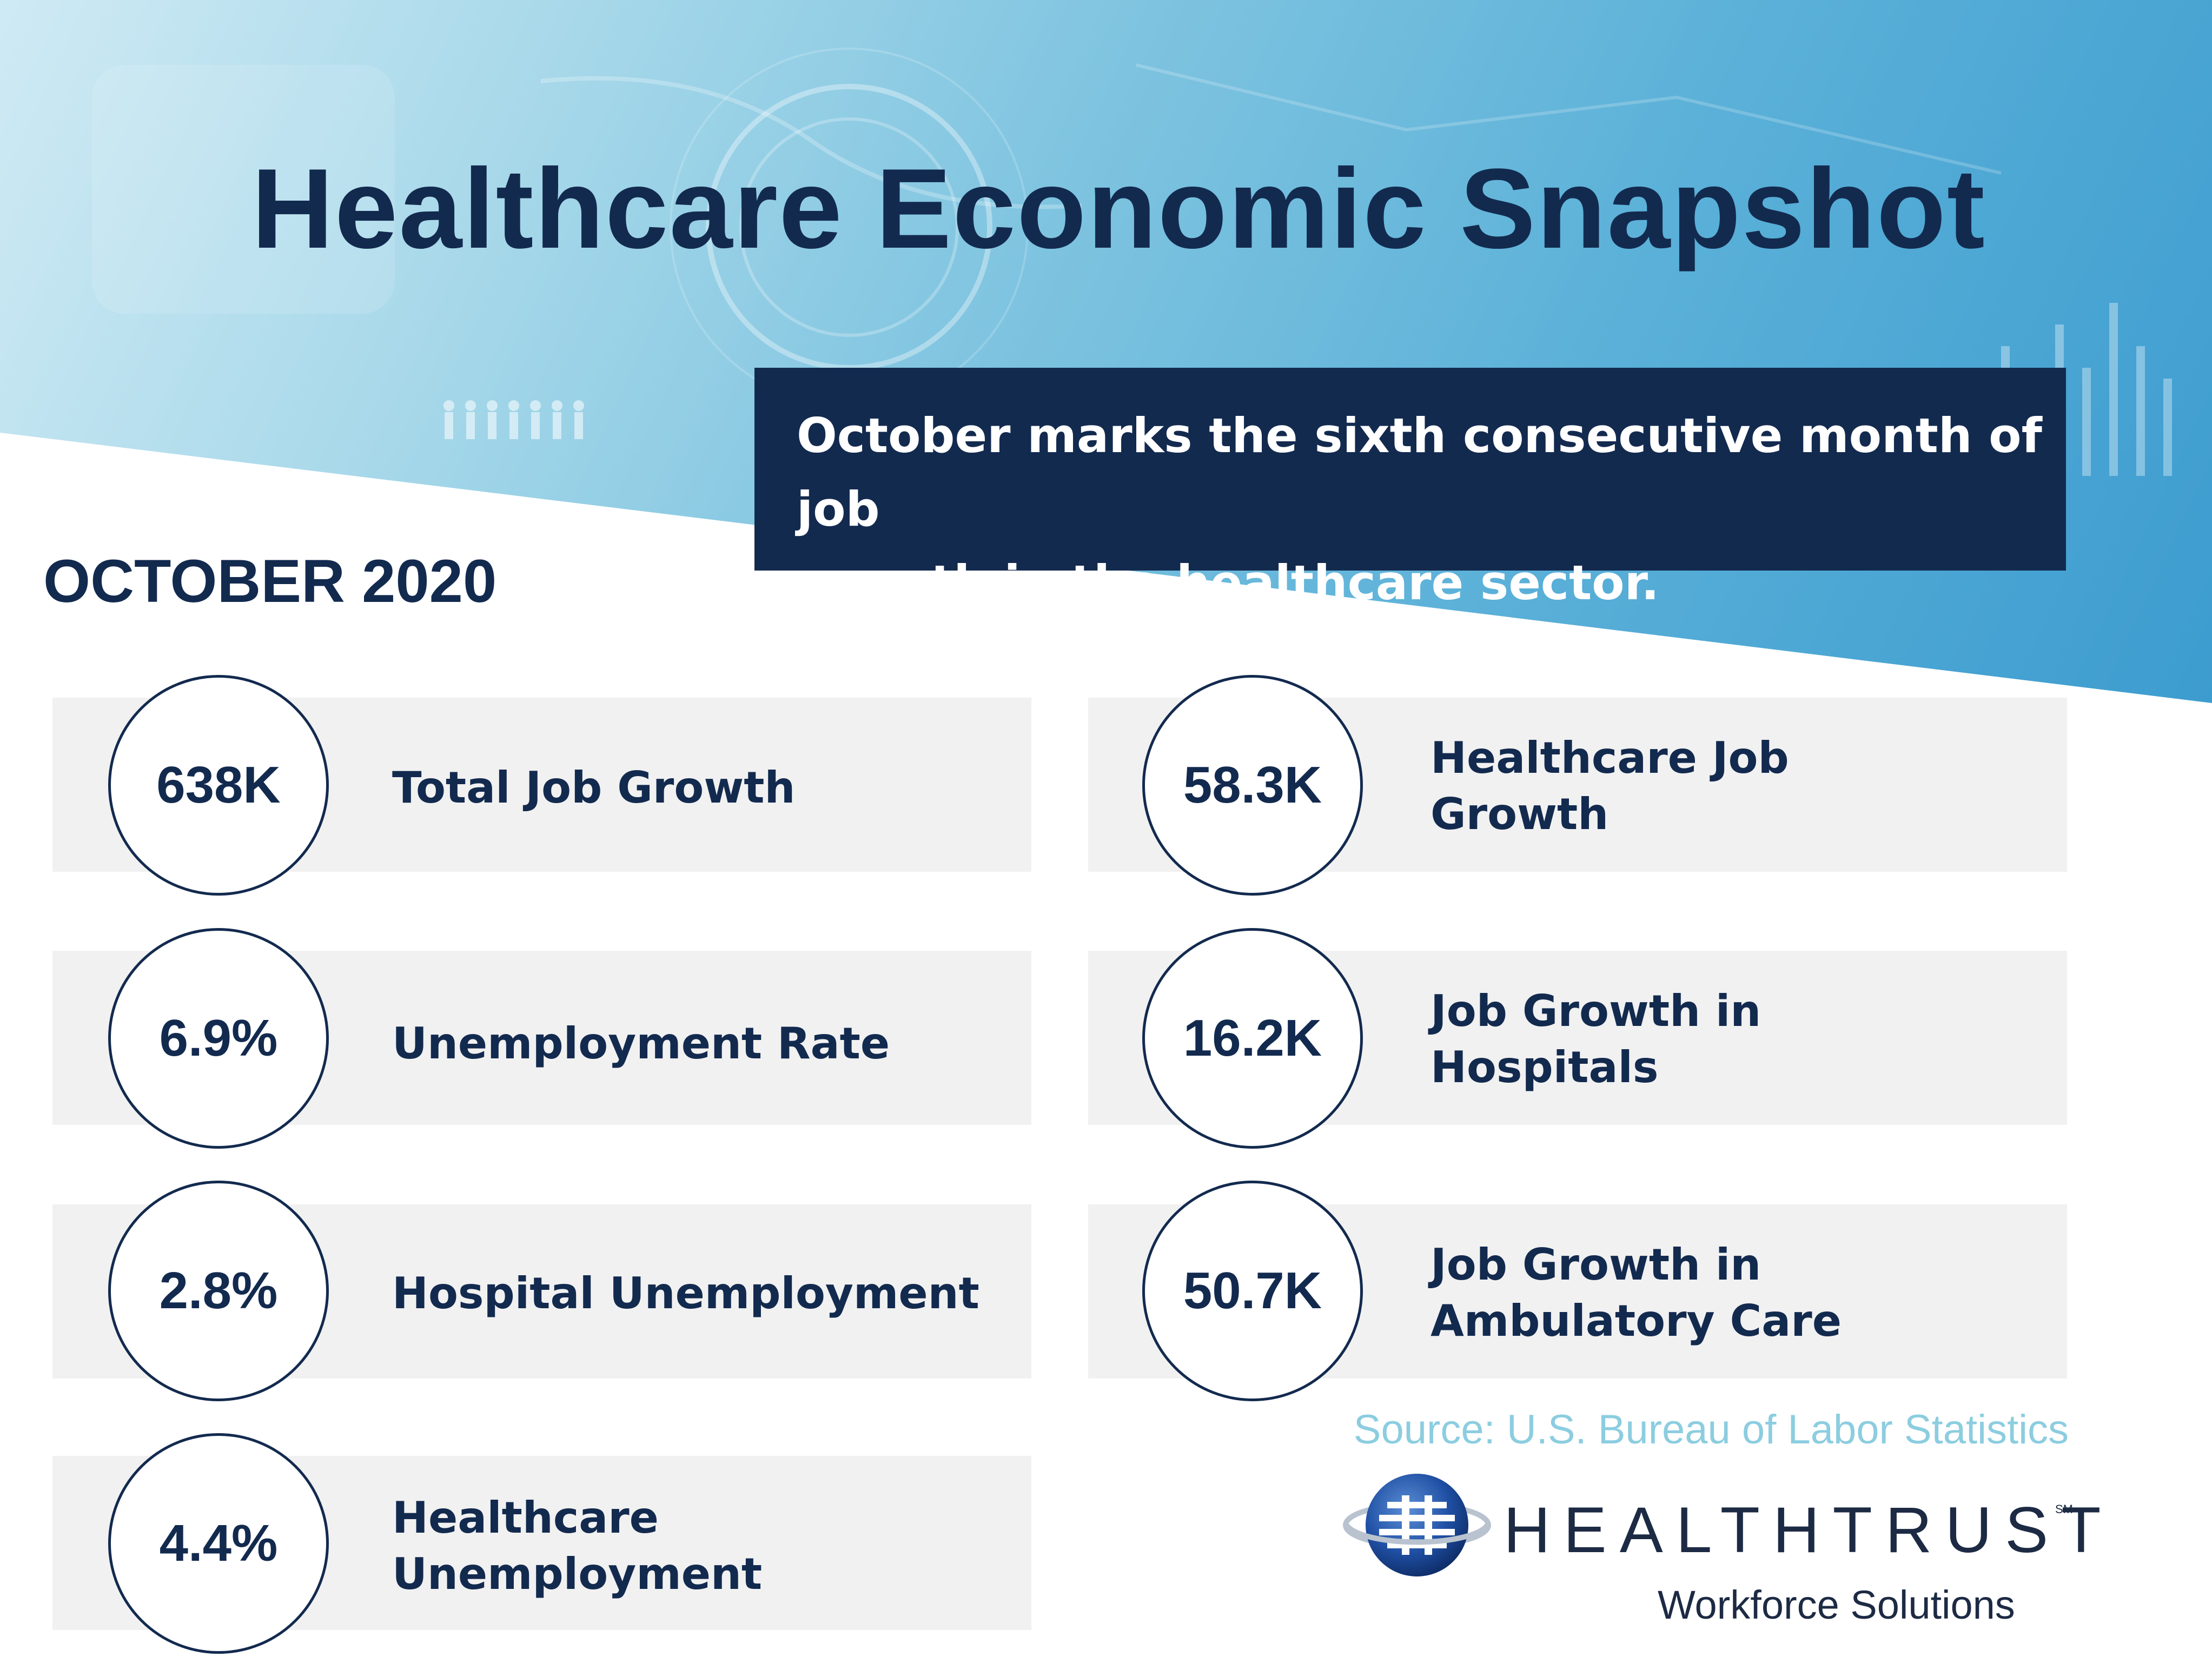 This screenshot has height=1663, width=2212. I want to click on service-mark: SM, so click(2064, 1509).